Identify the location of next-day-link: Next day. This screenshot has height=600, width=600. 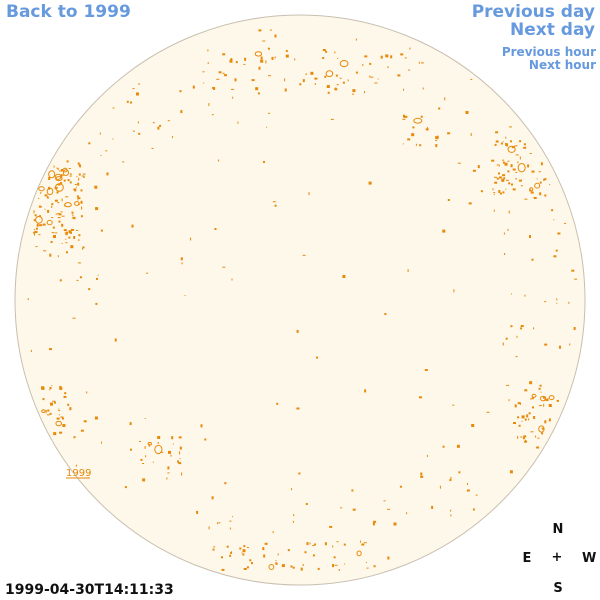
(552, 30).